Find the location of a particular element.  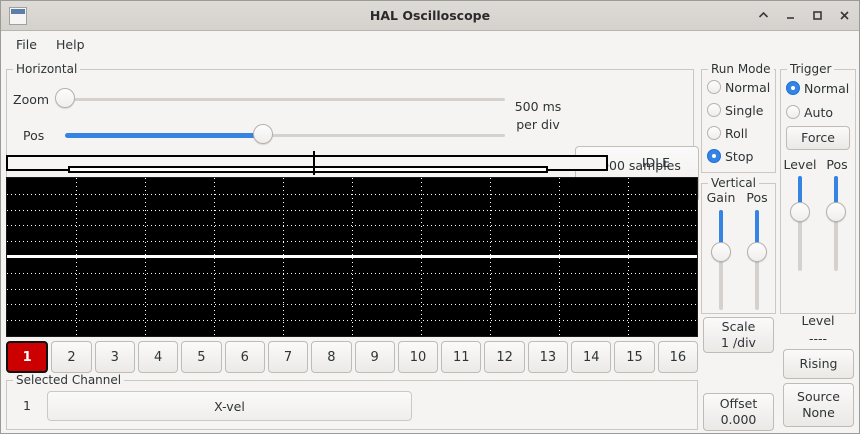

trigger-edge-label: Rising is located at coordinates (818, 363).